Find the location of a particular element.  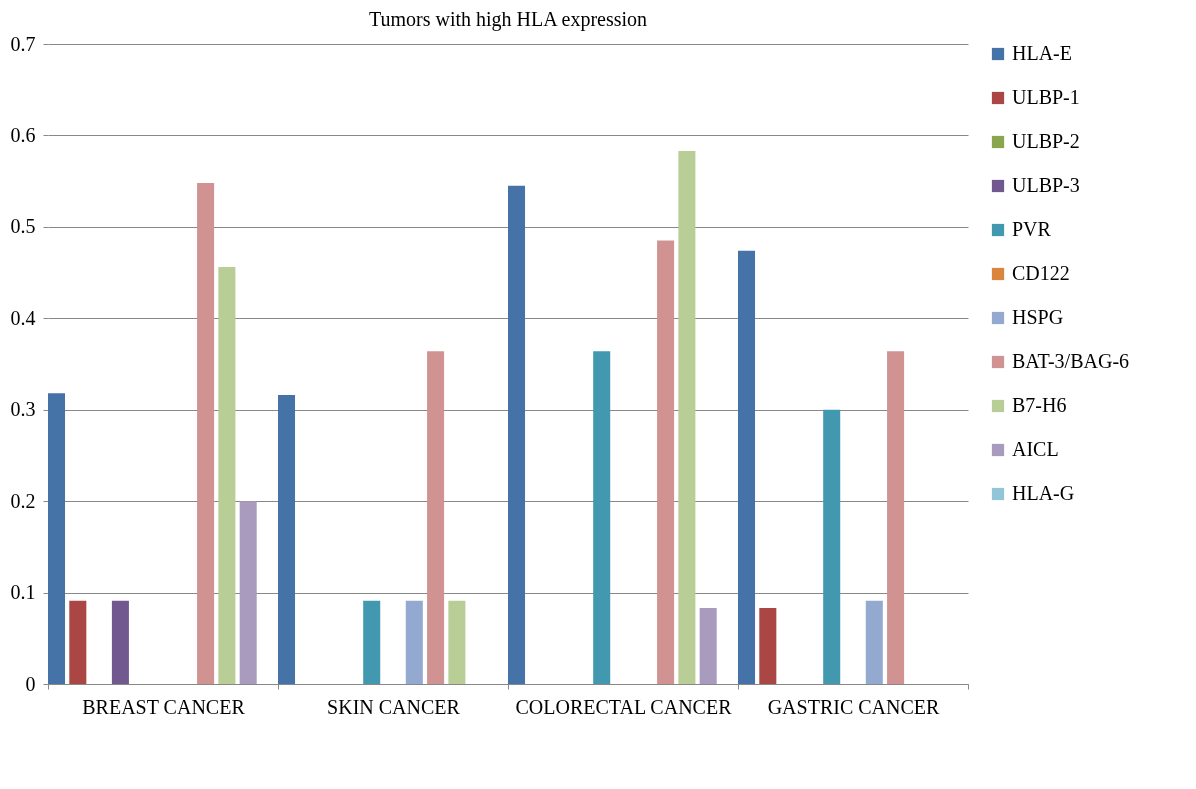

y-tick-label: 0.7 is located at coordinates (23, 43).